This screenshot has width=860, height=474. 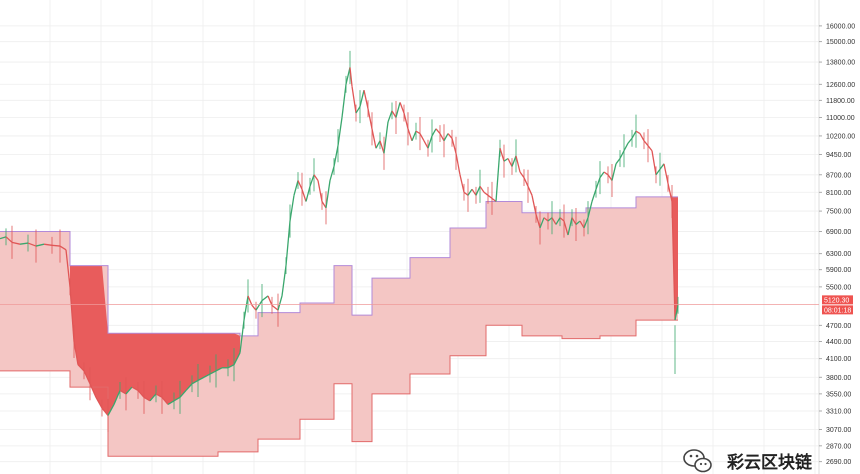 I want to click on y-tick-label: 2870.00, so click(x=838, y=446).